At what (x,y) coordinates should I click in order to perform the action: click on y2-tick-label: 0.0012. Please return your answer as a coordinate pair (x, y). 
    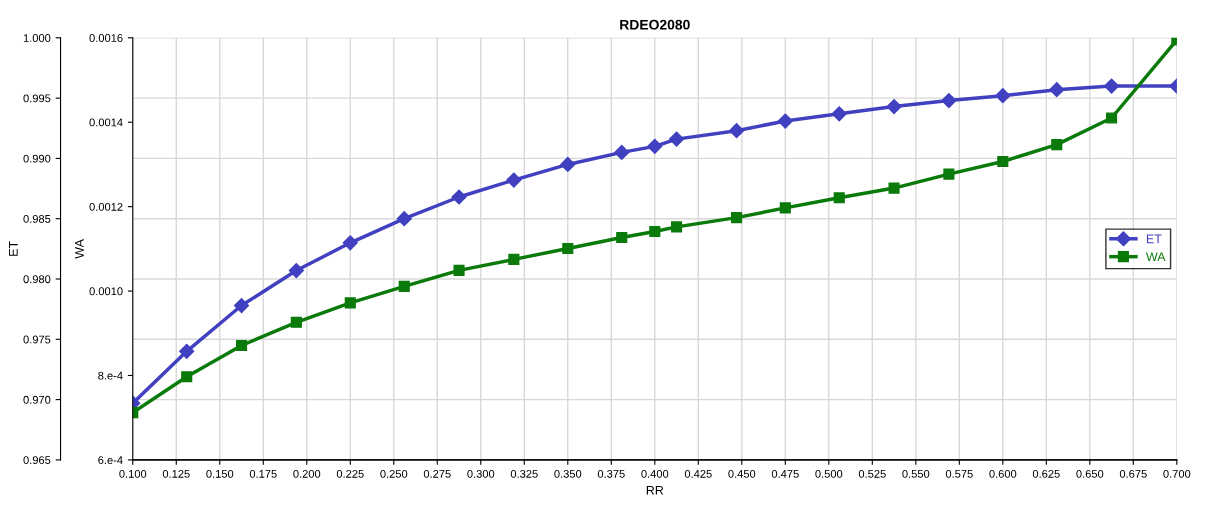
    Looking at the image, I should click on (106, 206).